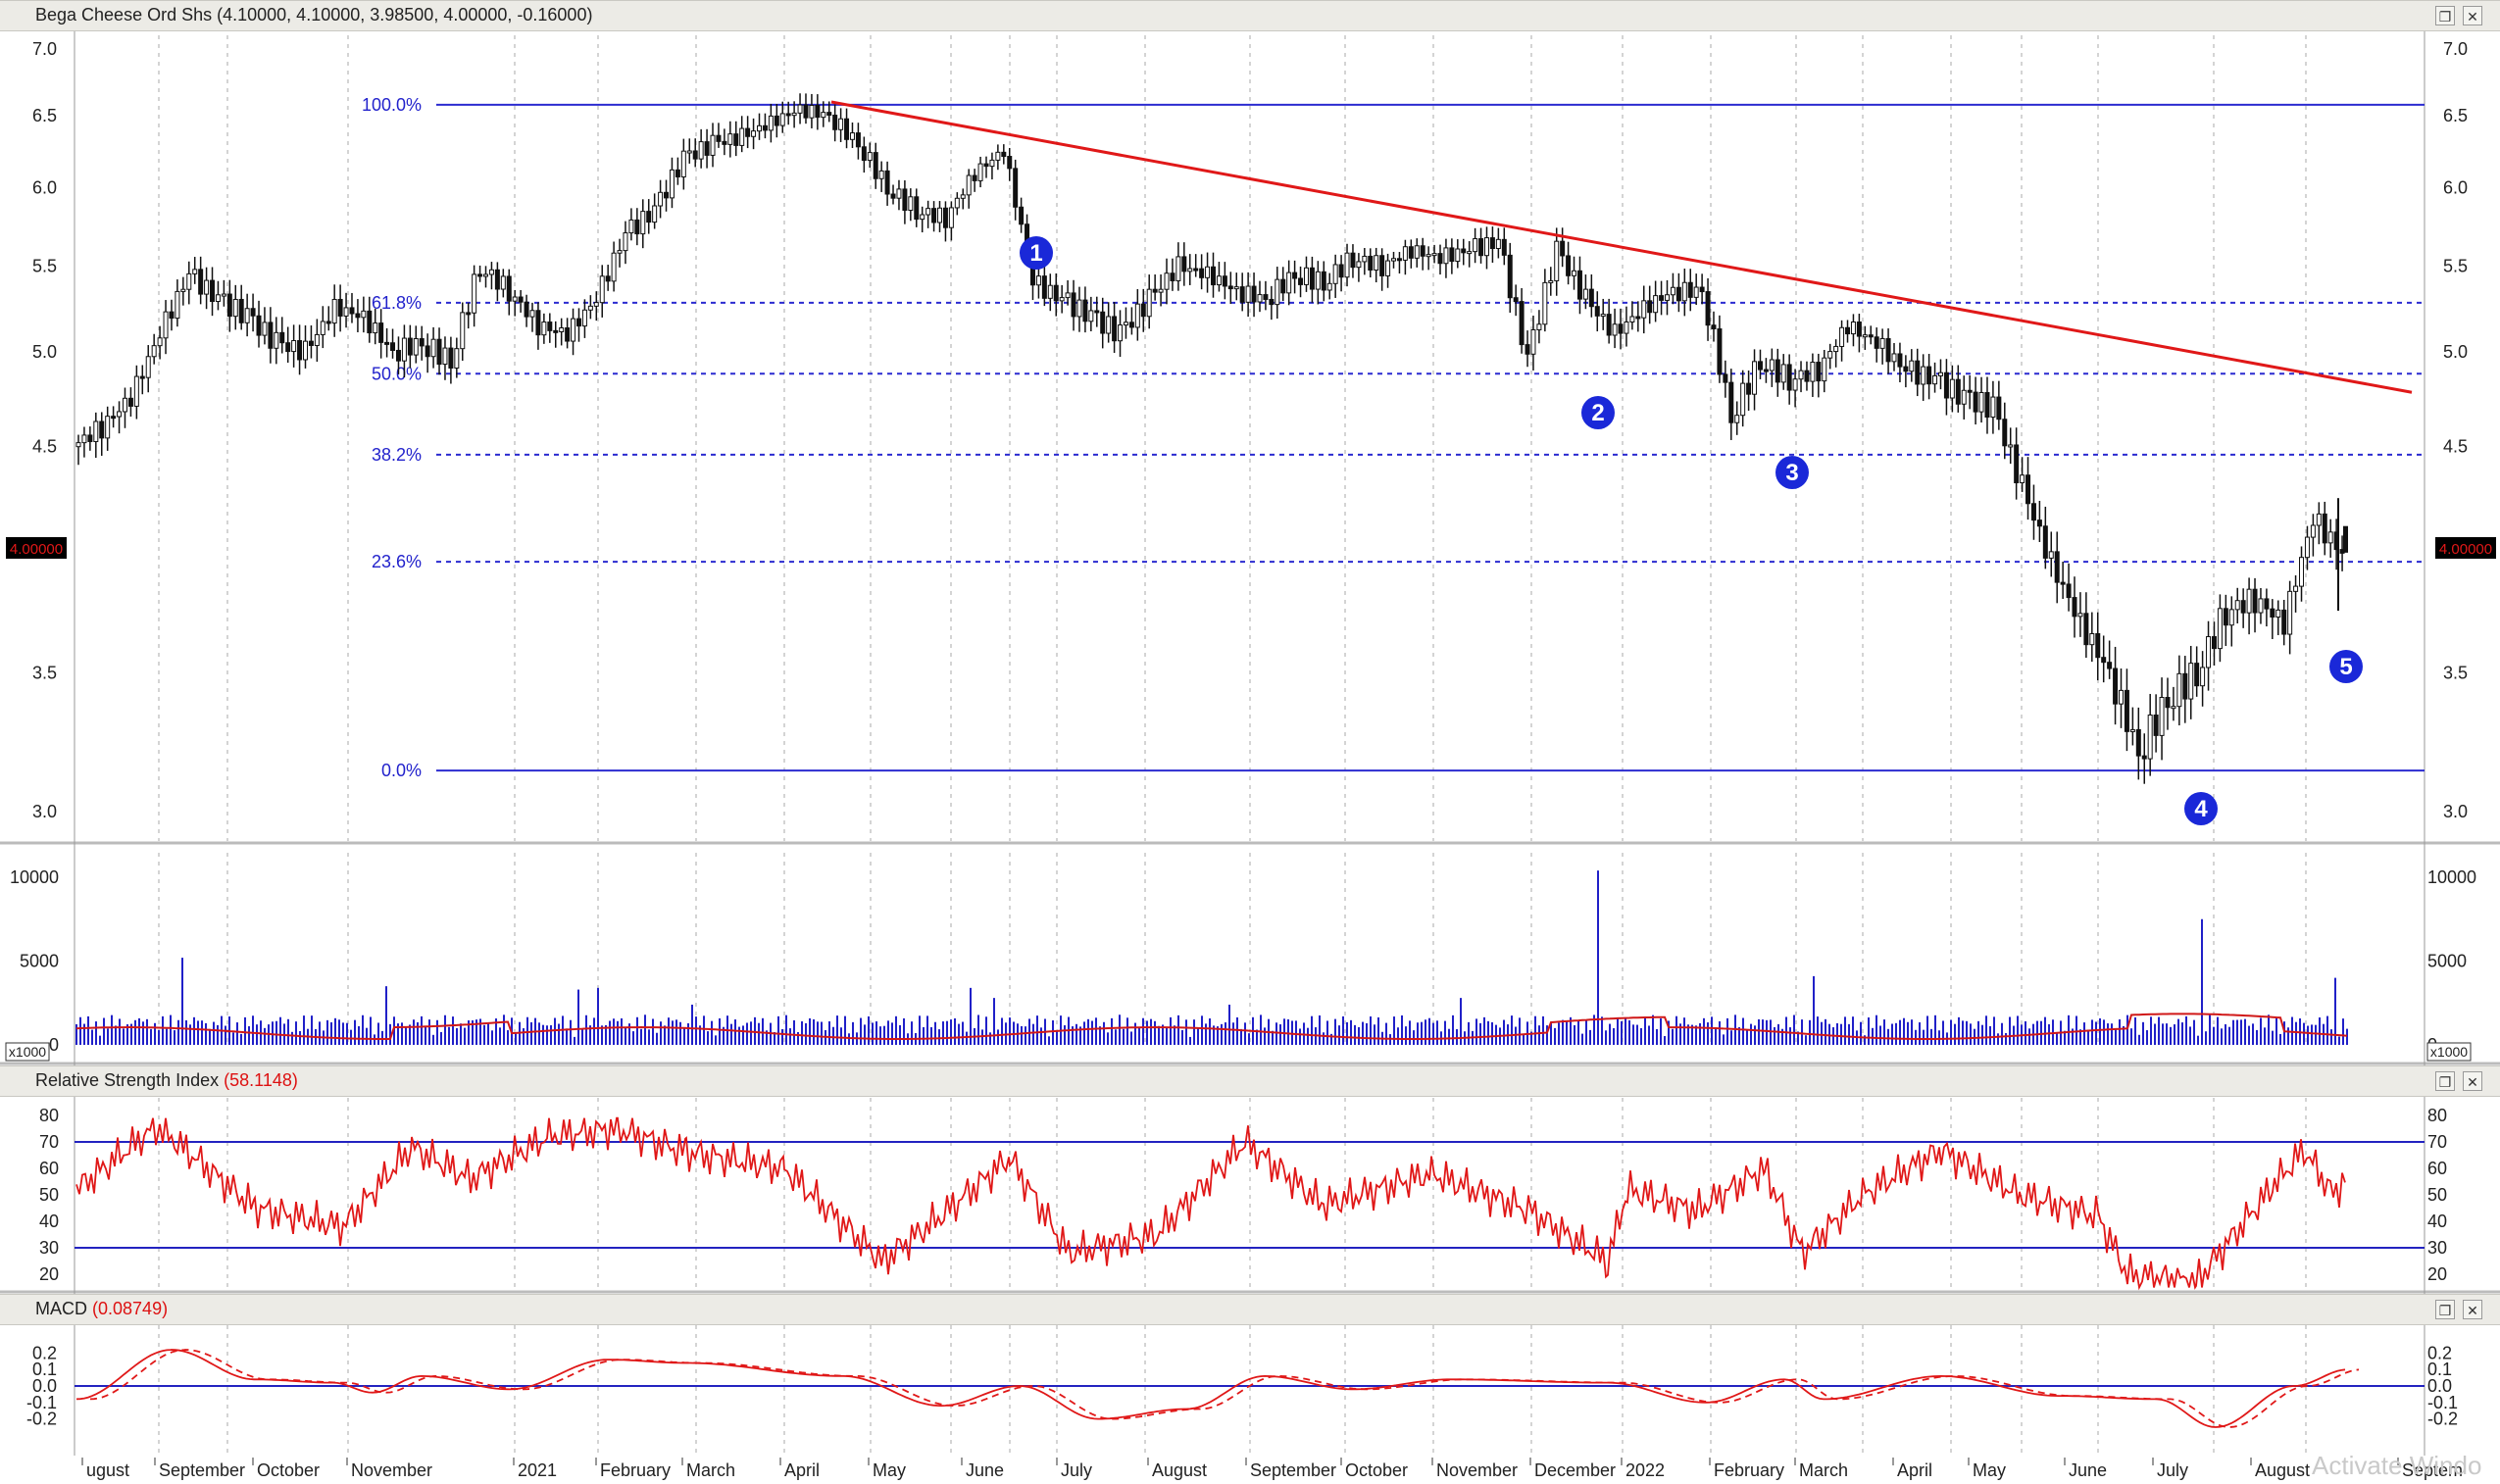 Image resolution: width=2500 pixels, height=1484 pixels. I want to click on x-axis-label: October, so click(288, 1470).